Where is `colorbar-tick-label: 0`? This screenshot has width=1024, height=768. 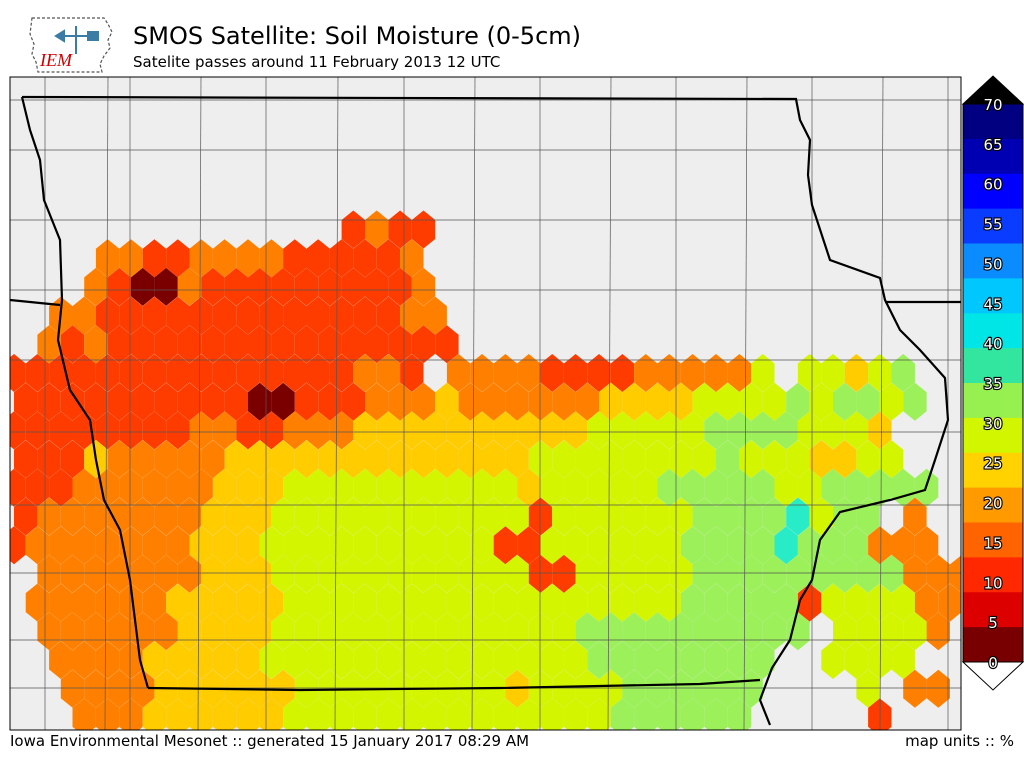 colorbar-tick-label: 0 is located at coordinates (993, 663).